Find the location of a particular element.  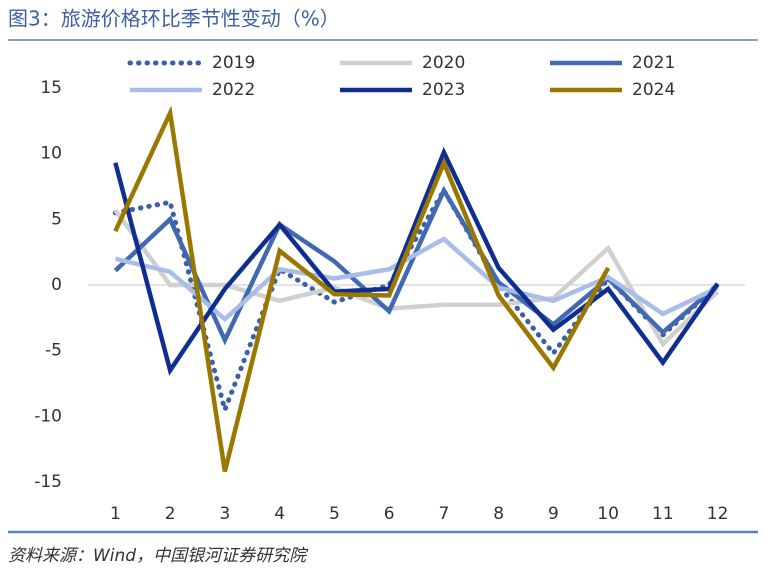

x-tick-label: 12 is located at coordinates (718, 514).